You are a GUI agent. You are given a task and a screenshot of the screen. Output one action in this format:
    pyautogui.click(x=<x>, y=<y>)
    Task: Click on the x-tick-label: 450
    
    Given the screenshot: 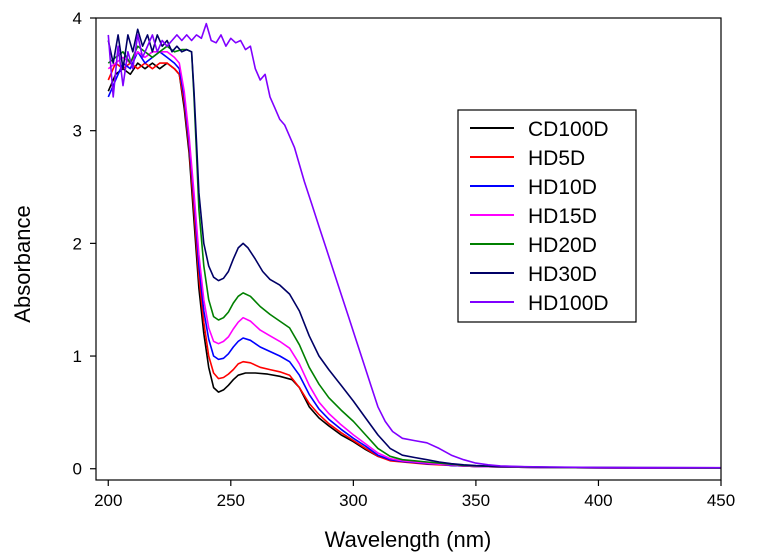 What is the action you would take?
    pyautogui.click(x=721, y=500)
    